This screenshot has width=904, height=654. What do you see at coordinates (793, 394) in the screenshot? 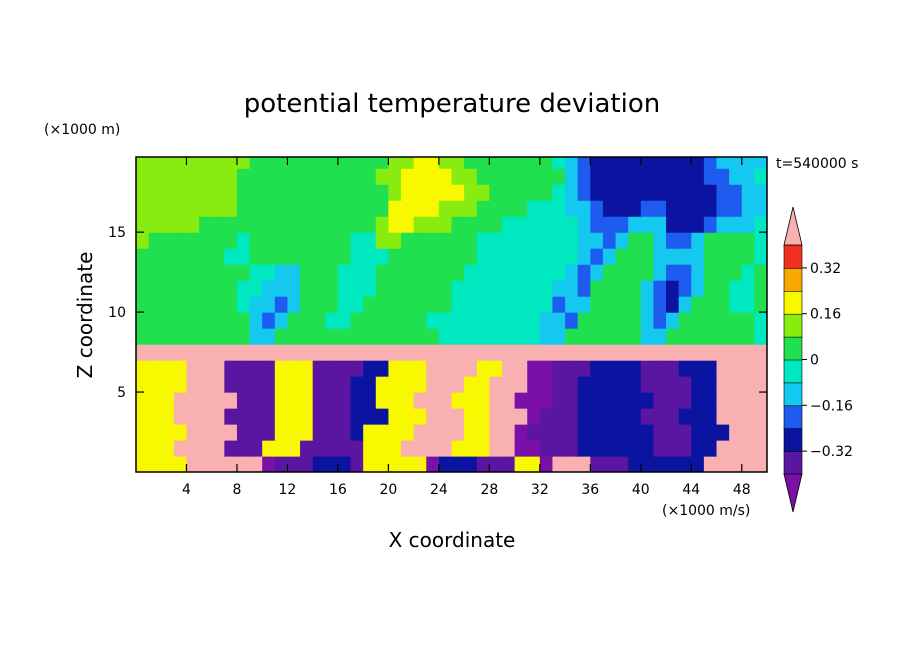
I see `colorbar-segment` at bounding box center [793, 394].